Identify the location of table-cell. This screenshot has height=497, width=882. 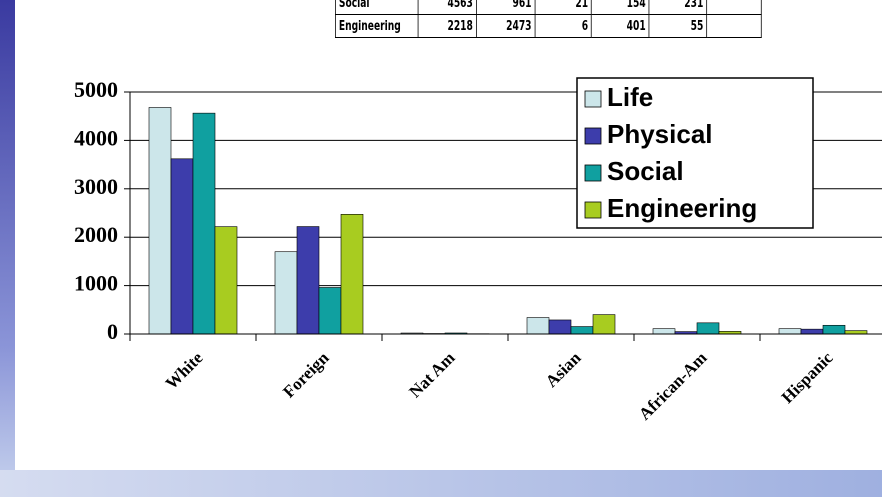
(734, 26).